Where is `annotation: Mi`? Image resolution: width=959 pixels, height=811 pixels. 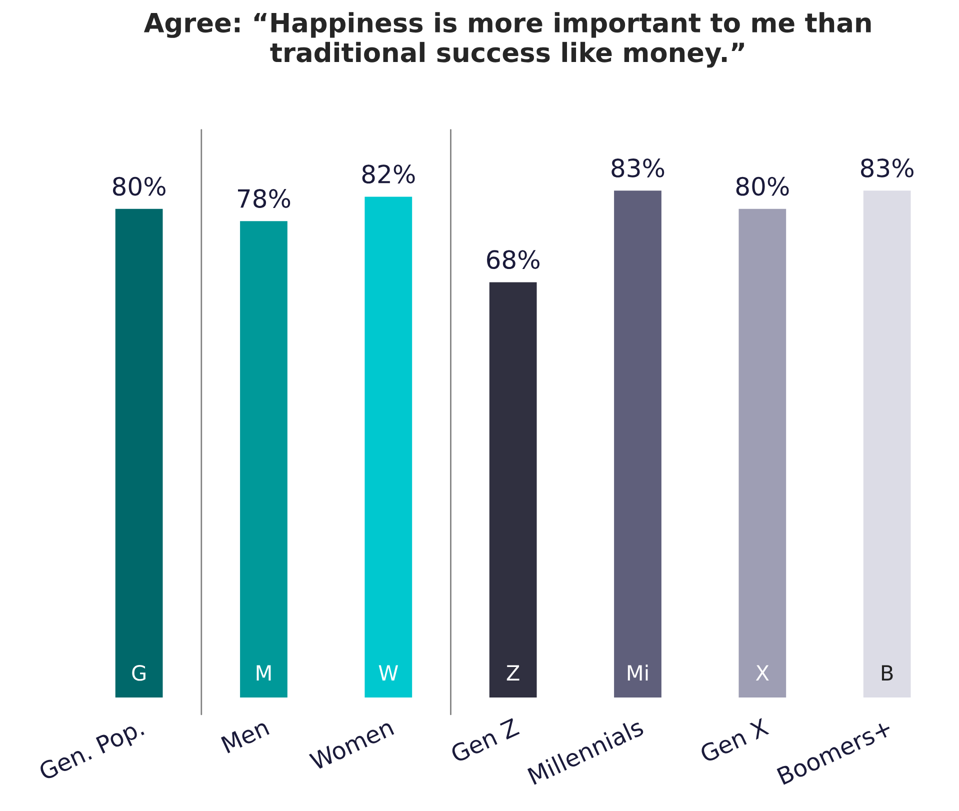 annotation: Mi is located at coordinates (638, 672).